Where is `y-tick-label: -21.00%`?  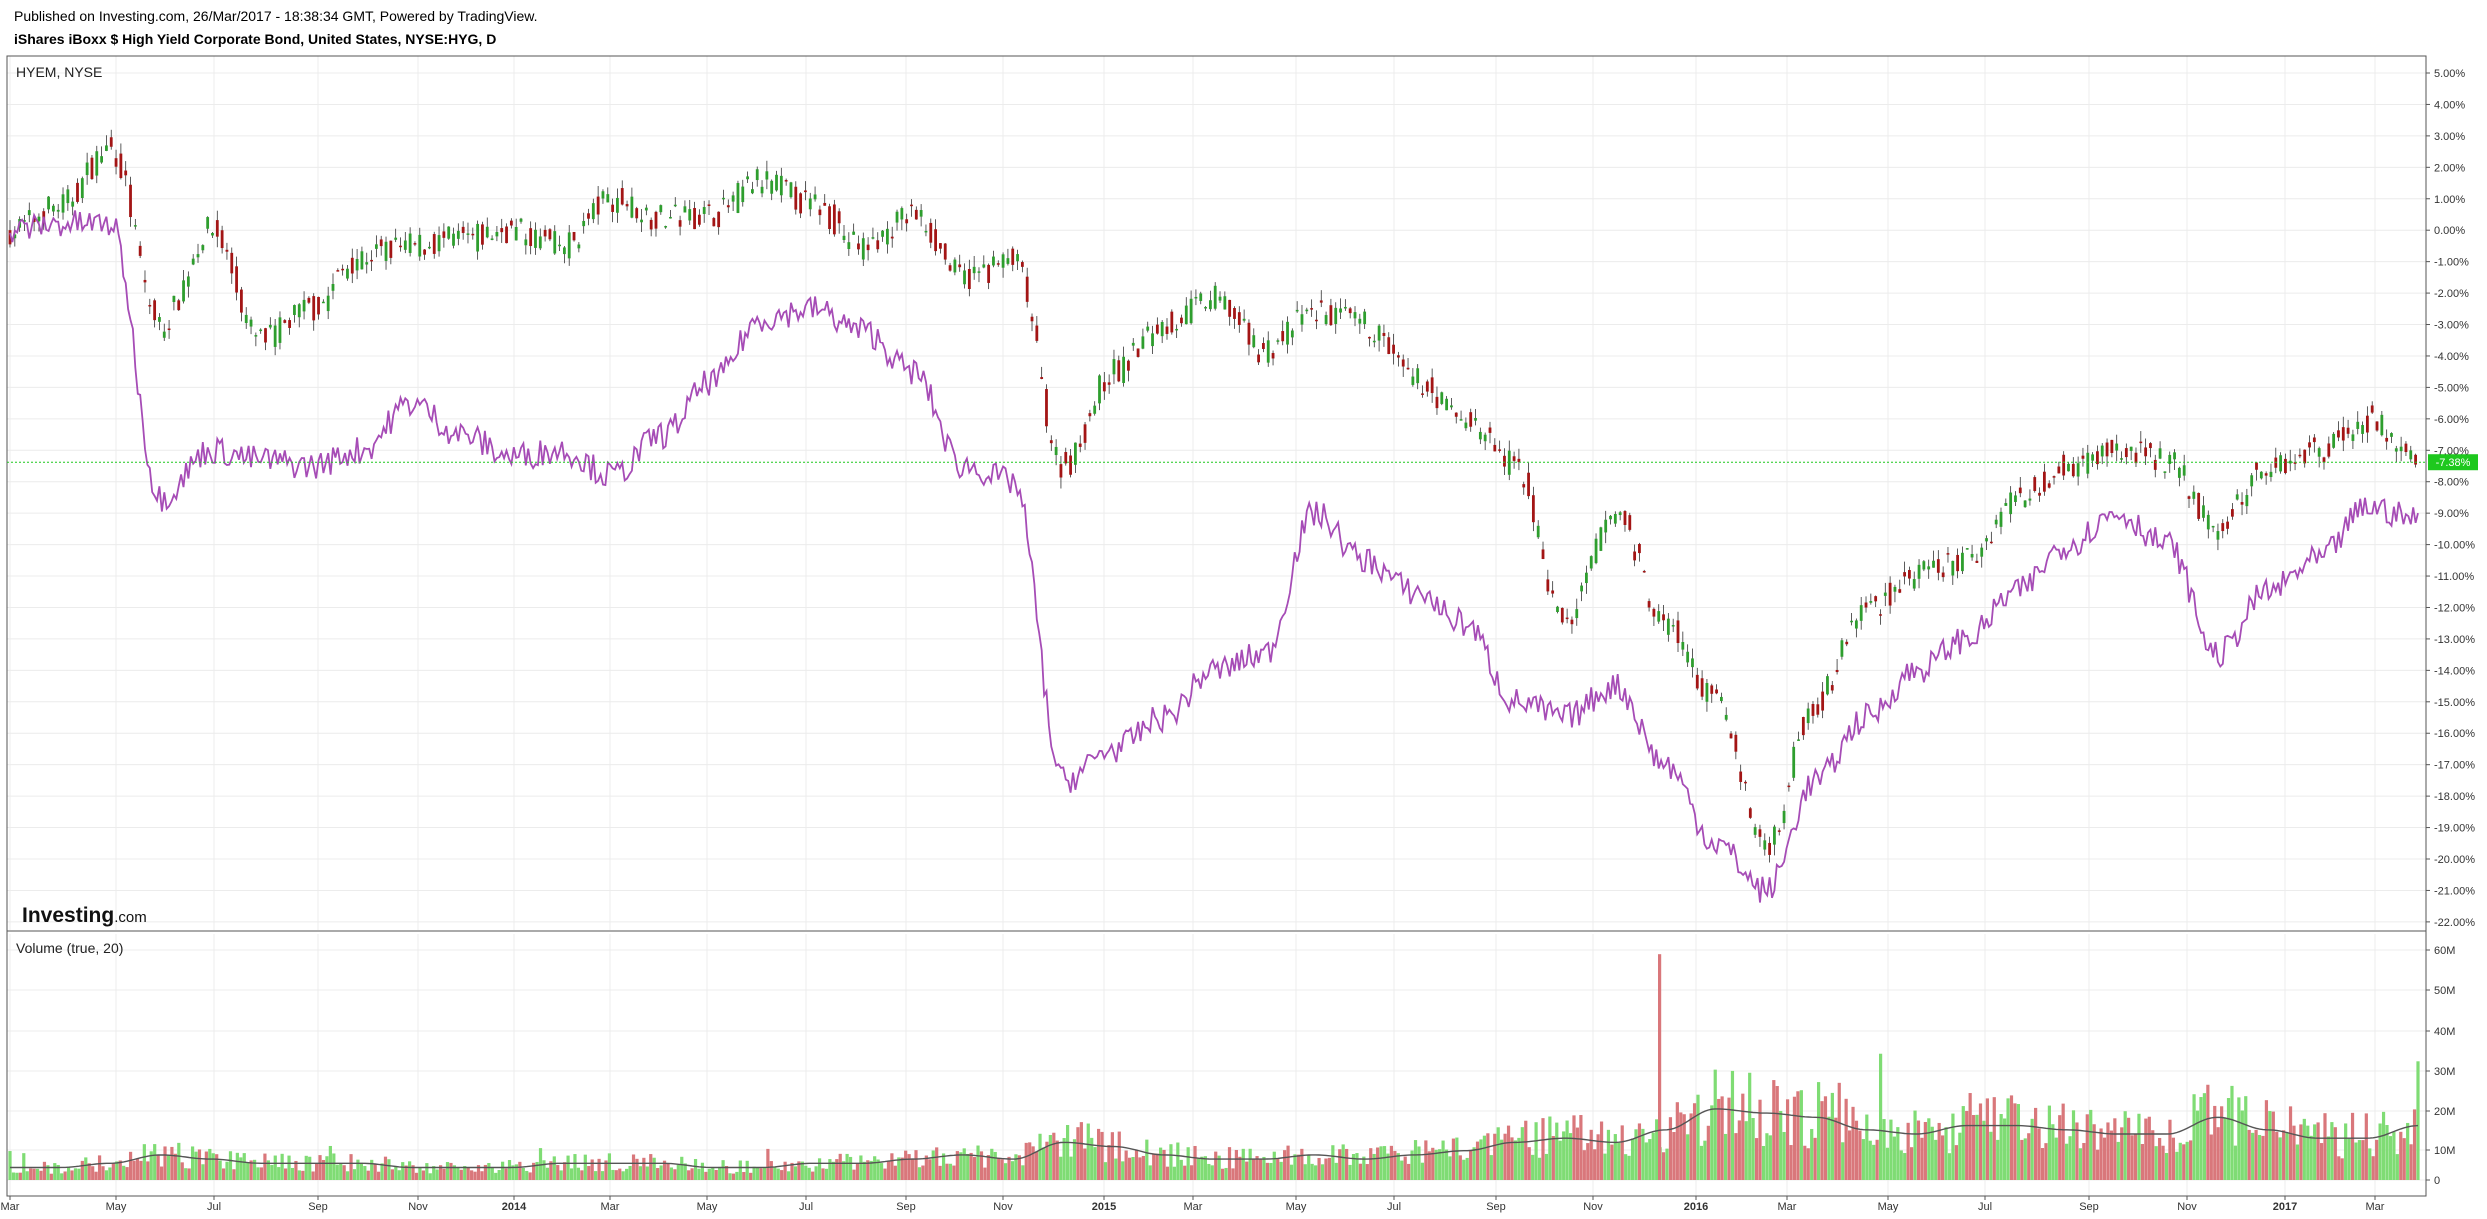 y-tick-label: -21.00% is located at coordinates (2454, 891).